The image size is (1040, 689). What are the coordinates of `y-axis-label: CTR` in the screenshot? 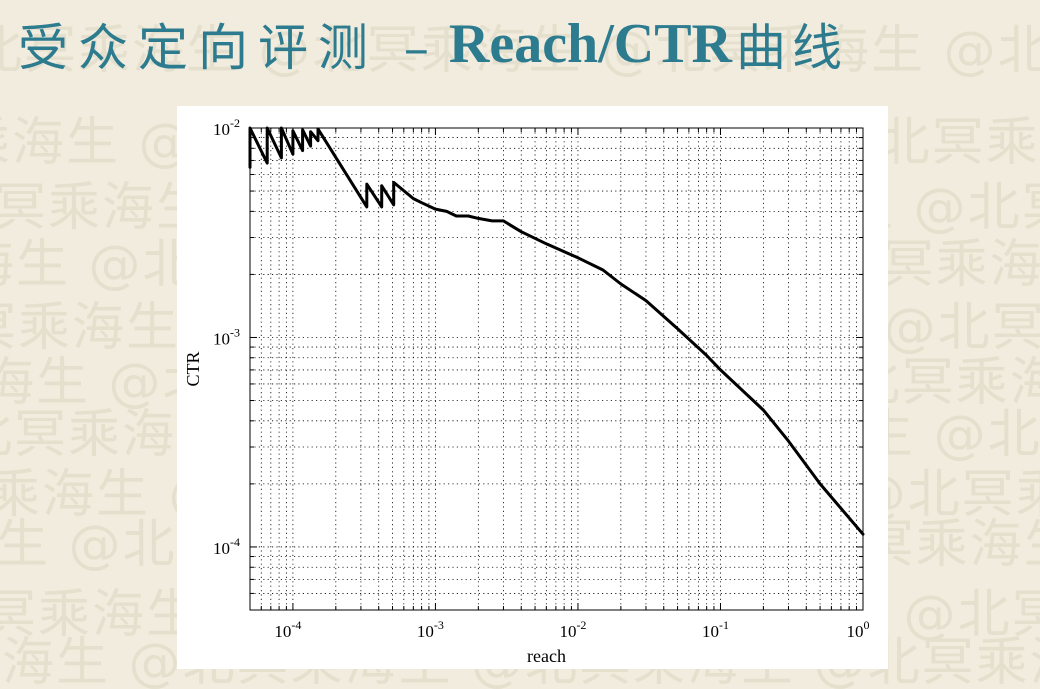 It's located at (193, 368).